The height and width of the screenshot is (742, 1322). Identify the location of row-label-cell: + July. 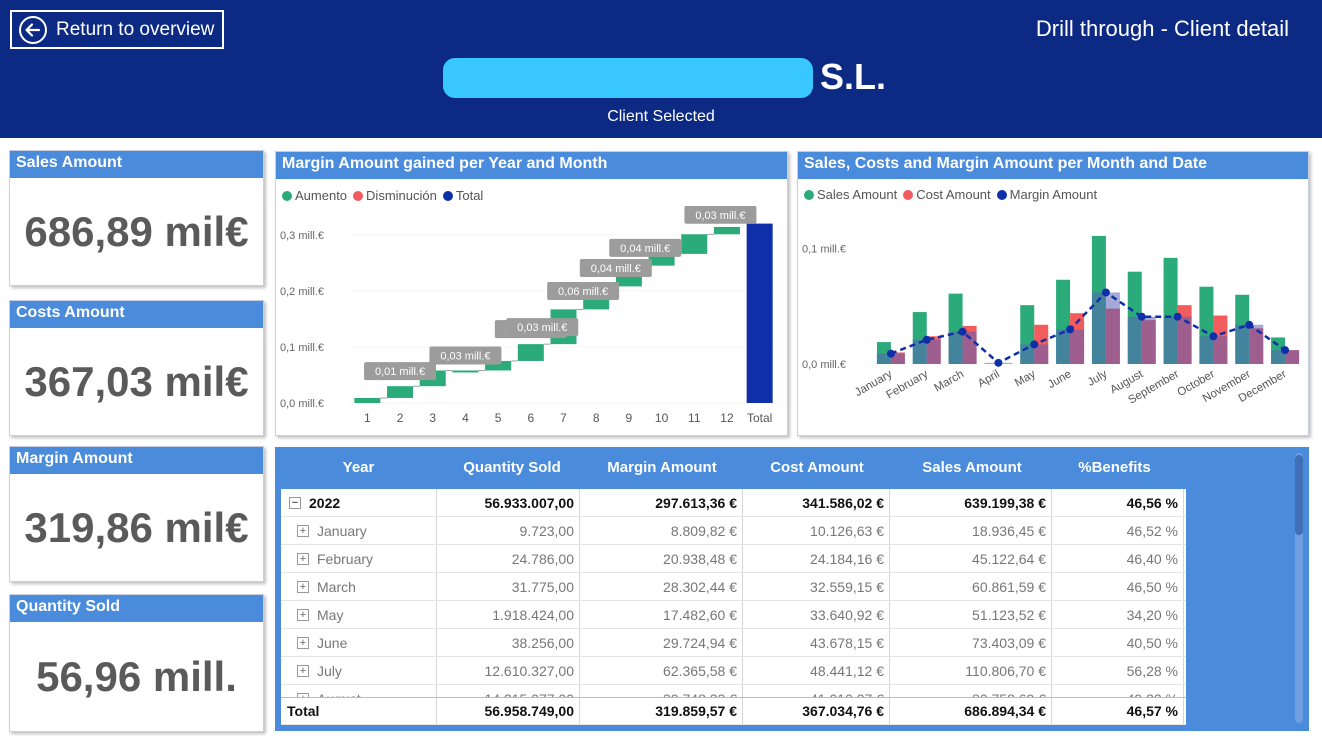
(359, 670).